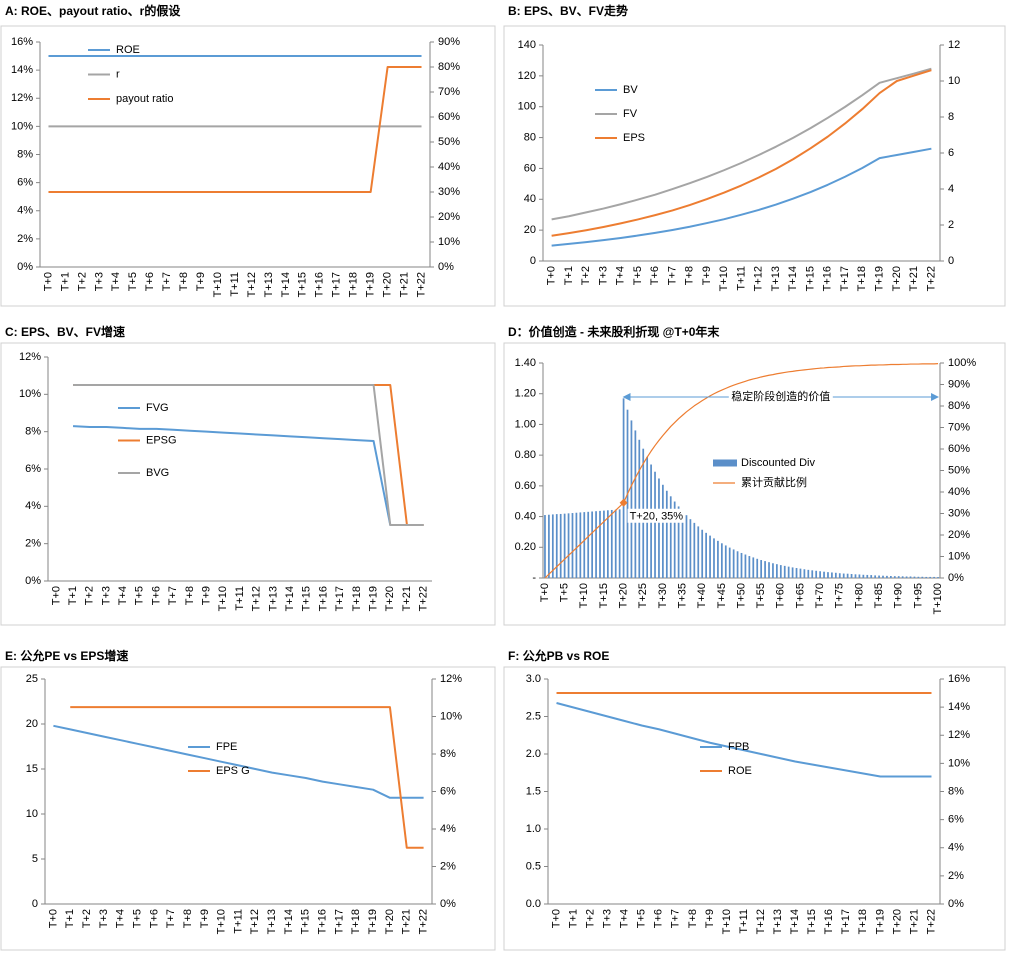 This screenshot has width=1009, height=970. What do you see at coordinates (448, 866) in the screenshot?
I see `y2-tick-label: 2%` at bounding box center [448, 866].